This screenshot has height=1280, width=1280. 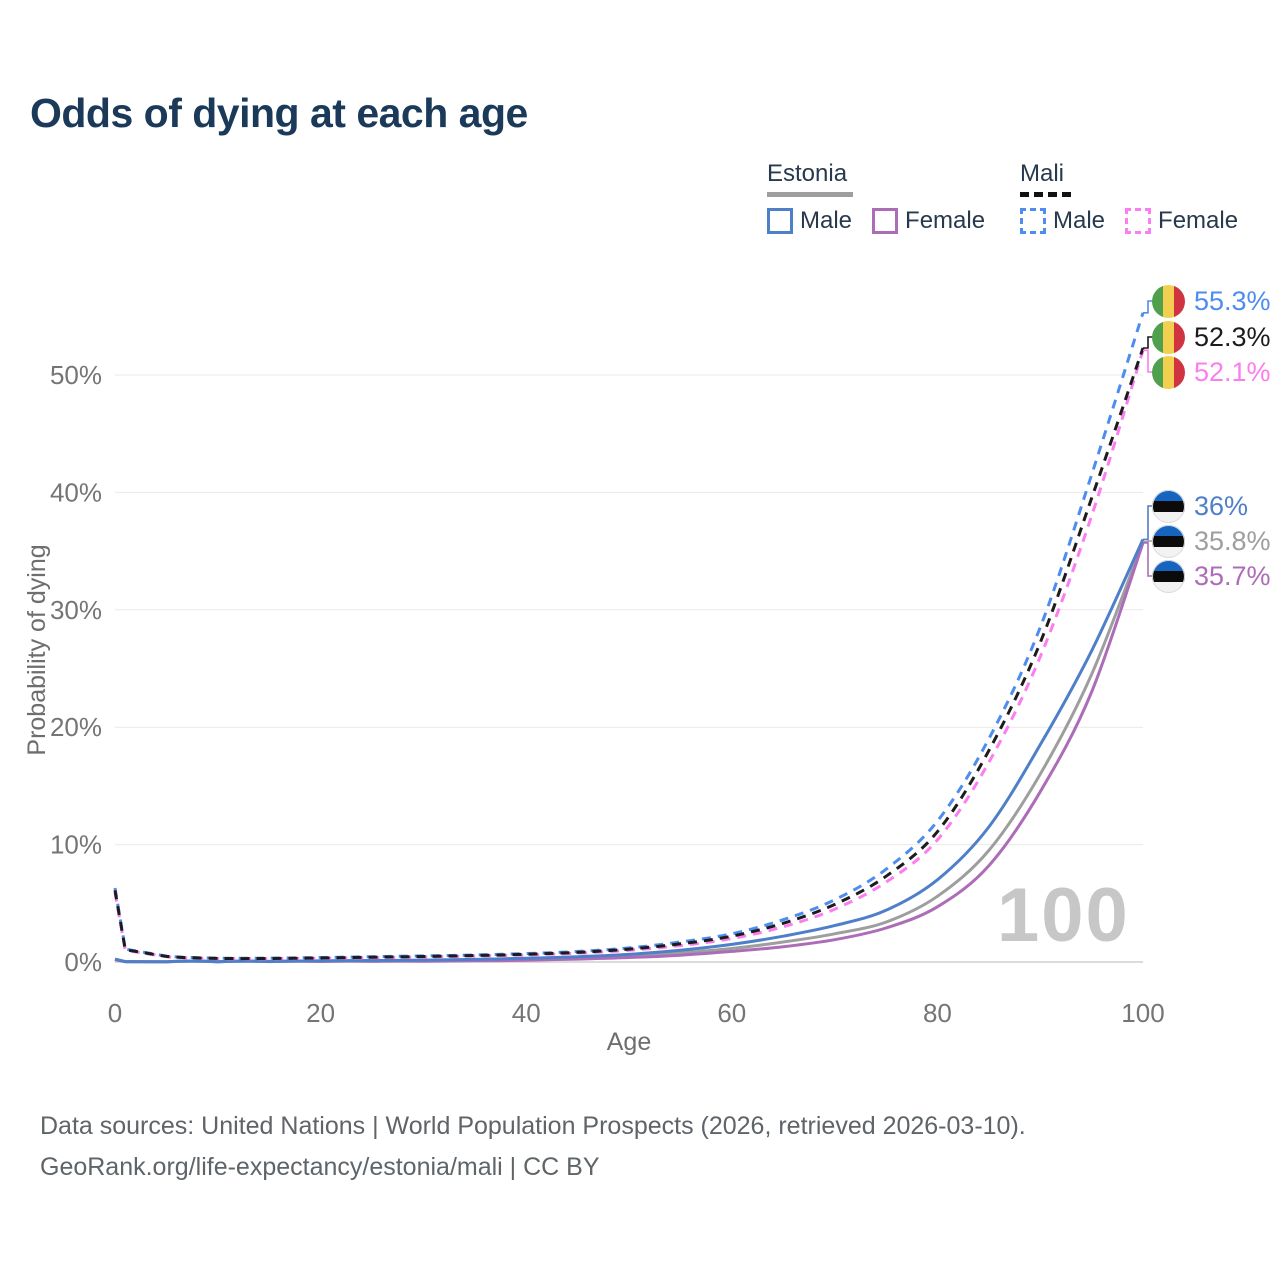 What do you see at coordinates (1033, 221) in the screenshot?
I see `mali-male-swatch-icon` at bounding box center [1033, 221].